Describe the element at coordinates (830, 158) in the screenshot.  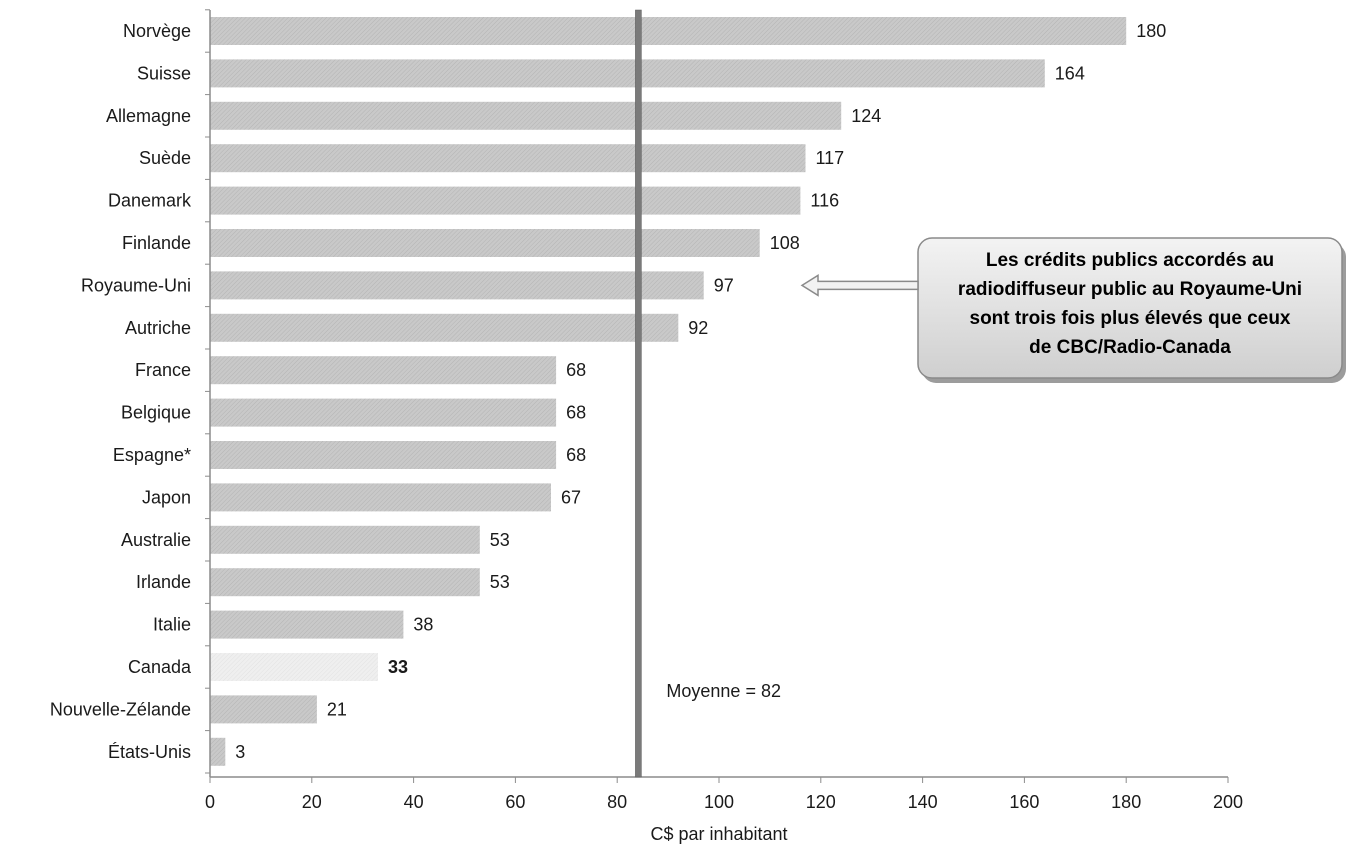
I see `value-label-suede: 117` at that location.